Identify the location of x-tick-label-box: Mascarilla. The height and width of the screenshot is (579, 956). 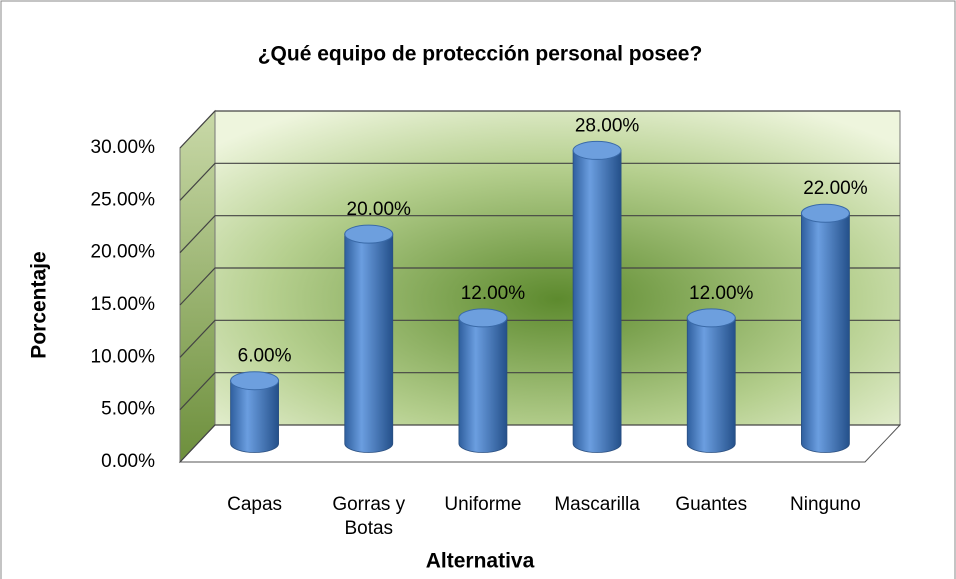
(597, 504).